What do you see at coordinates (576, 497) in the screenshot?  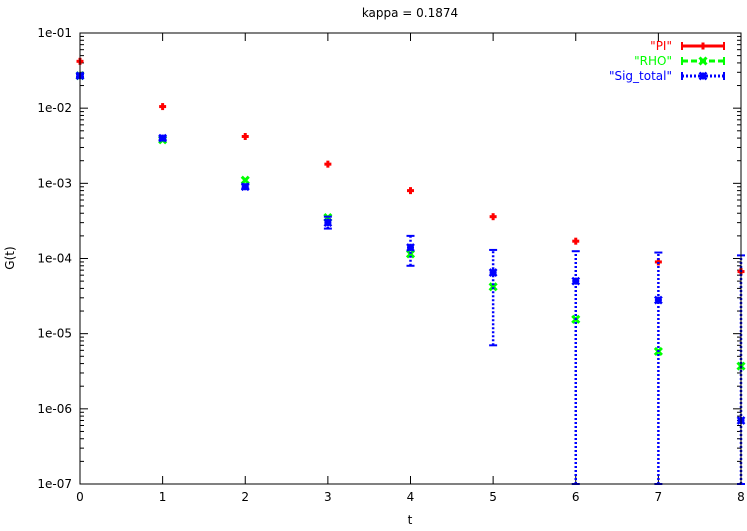 I see `x-tick-label-6: 6` at bounding box center [576, 497].